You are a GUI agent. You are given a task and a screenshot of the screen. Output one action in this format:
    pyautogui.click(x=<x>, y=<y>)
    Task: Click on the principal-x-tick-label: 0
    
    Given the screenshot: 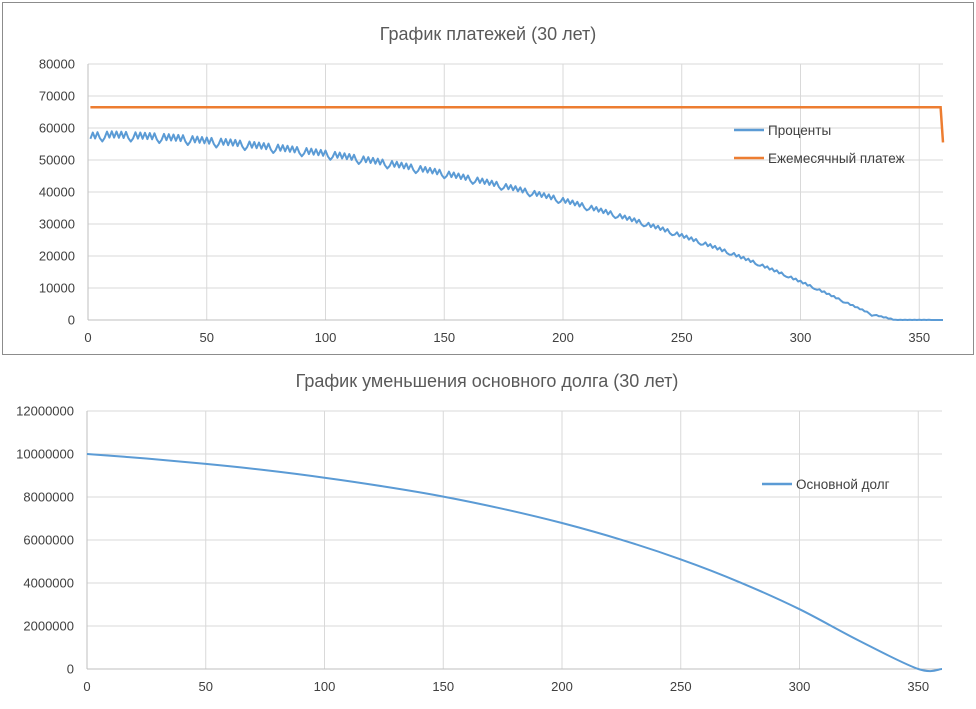 What is the action you would take?
    pyautogui.click(x=86, y=686)
    